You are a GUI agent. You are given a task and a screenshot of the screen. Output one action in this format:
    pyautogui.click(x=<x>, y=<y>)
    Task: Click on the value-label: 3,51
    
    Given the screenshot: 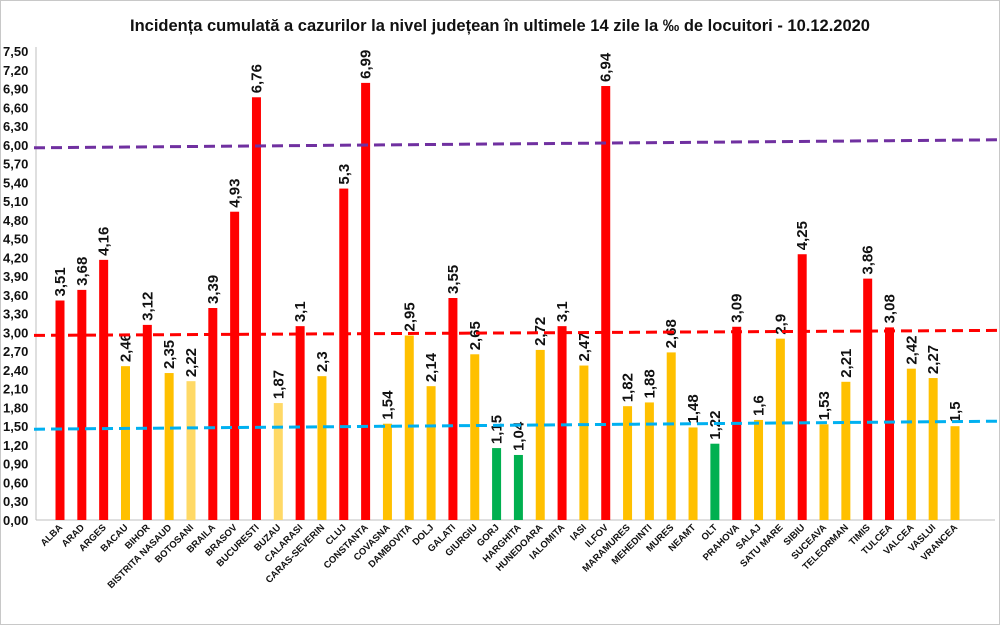 What is the action you would take?
    pyautogui.click(x=60, y=281)
    